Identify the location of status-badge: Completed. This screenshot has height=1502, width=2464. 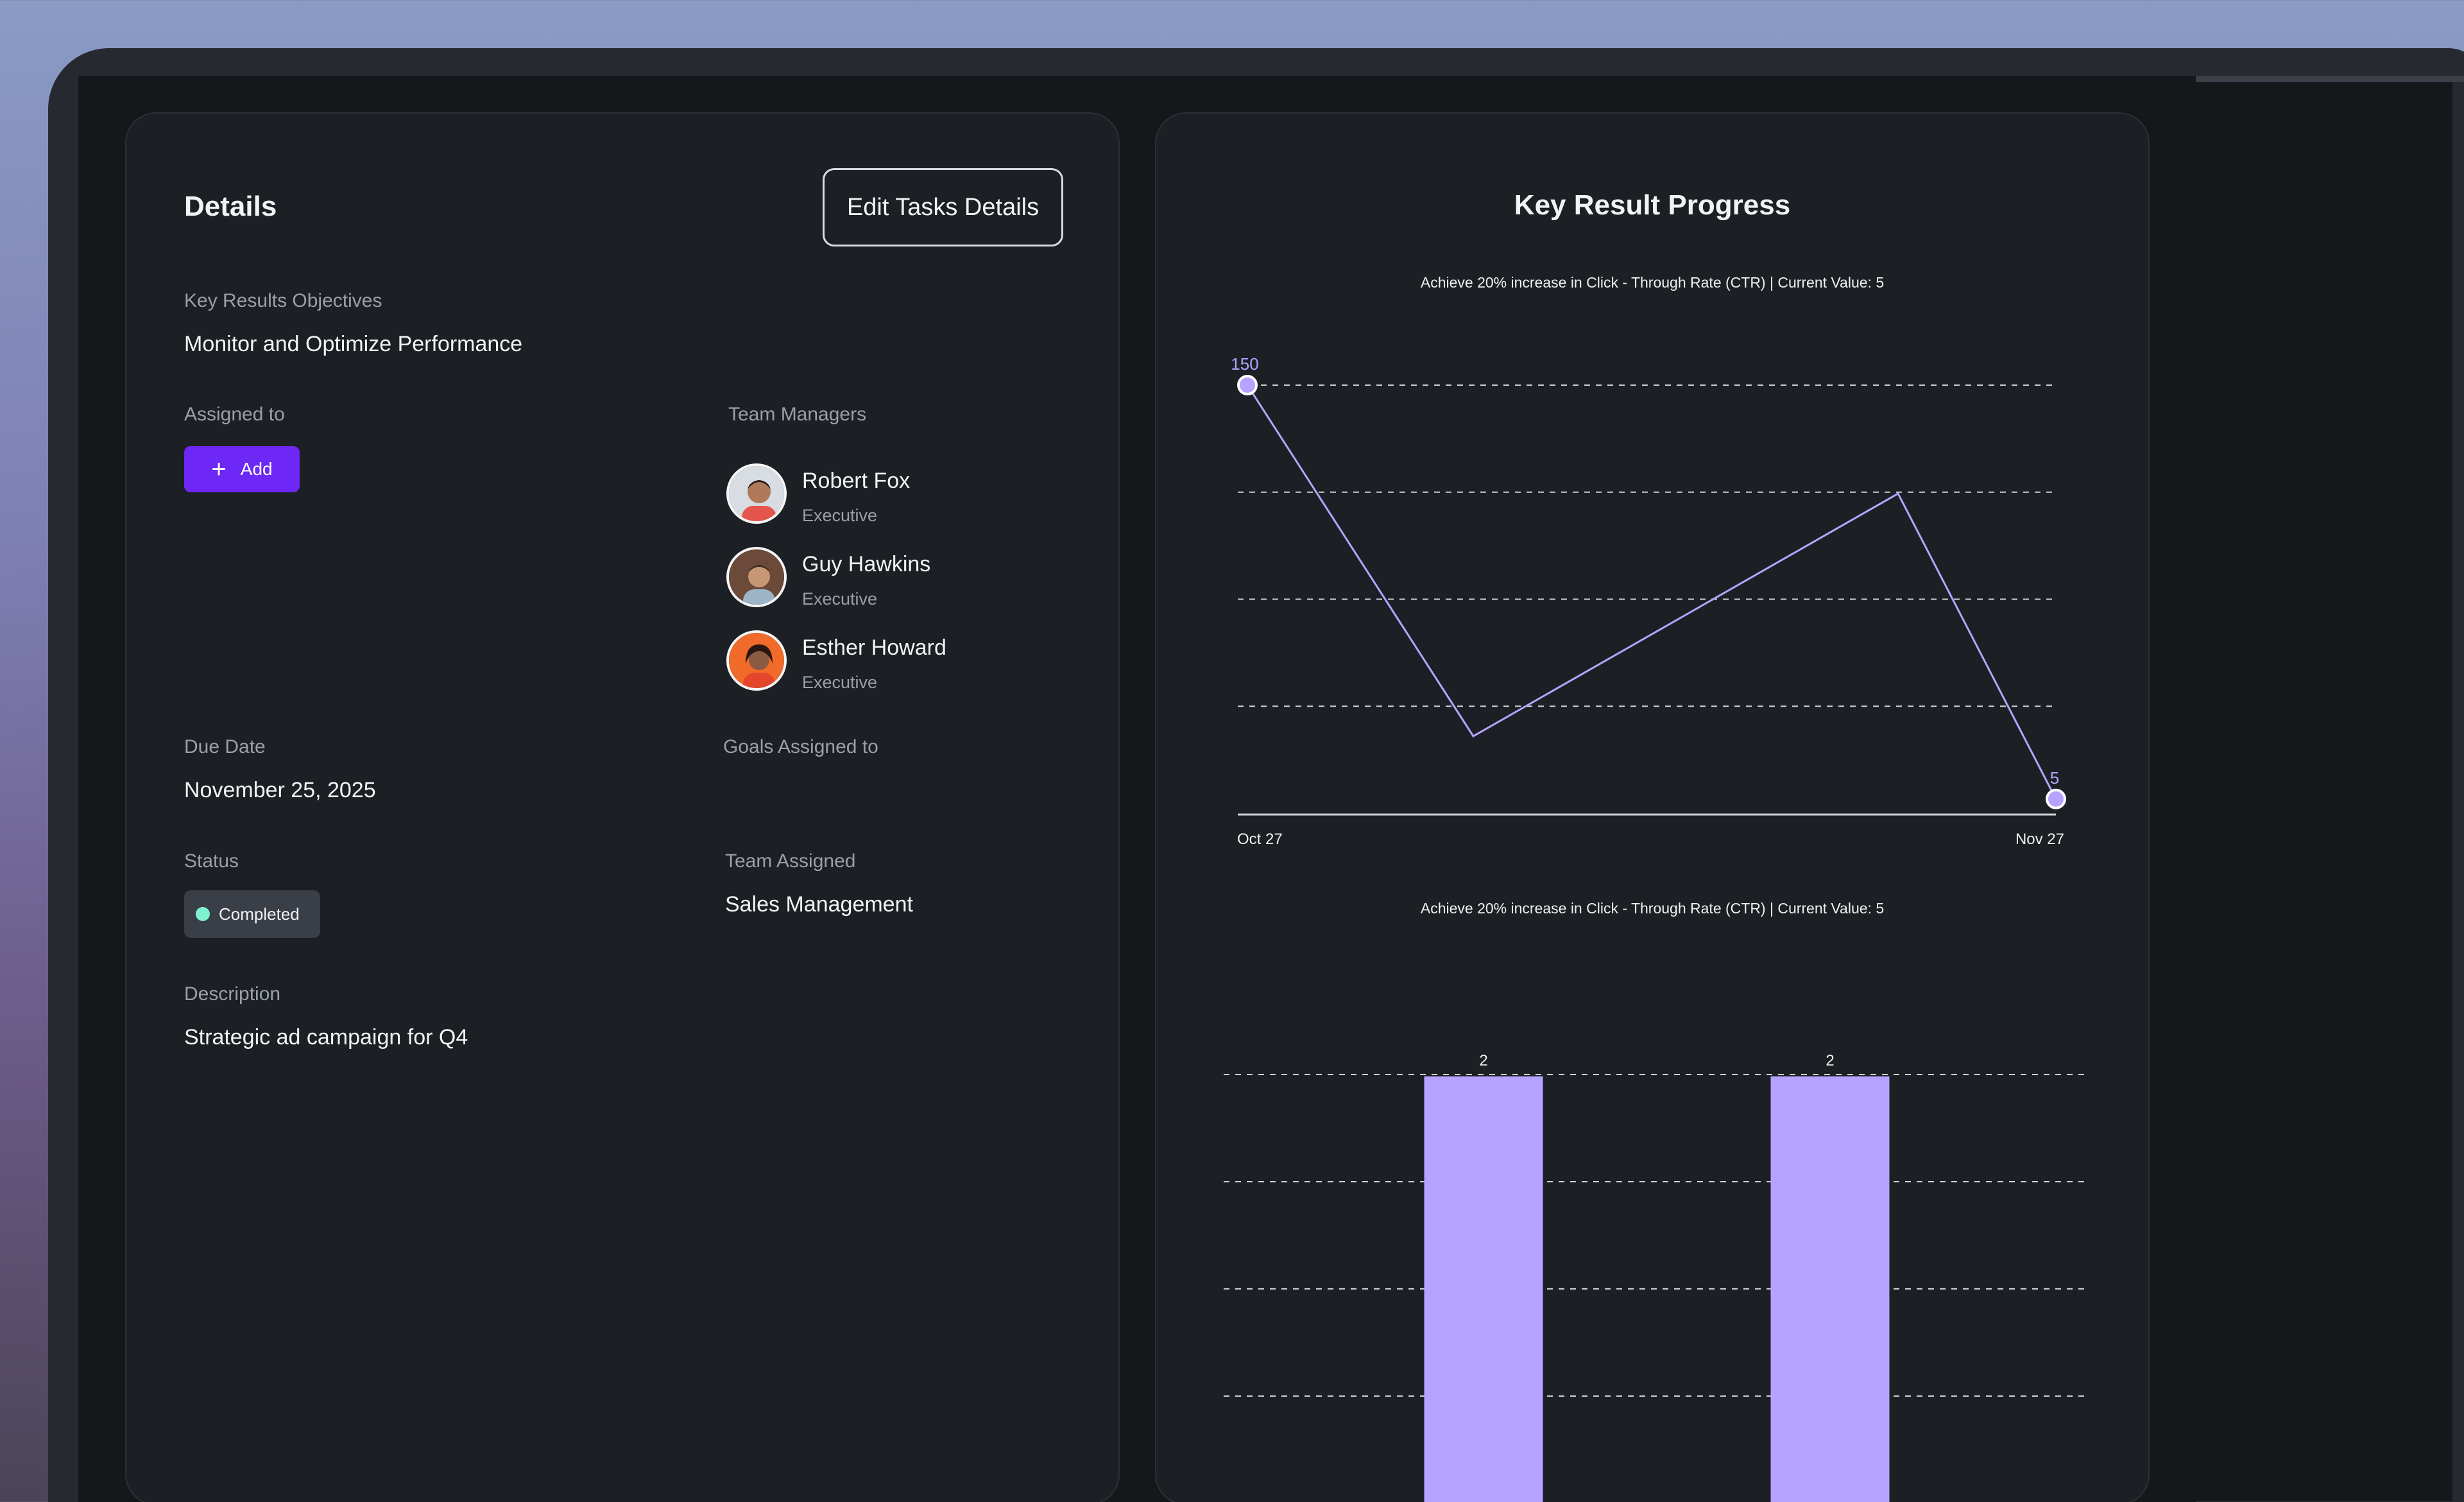
(252, 914).